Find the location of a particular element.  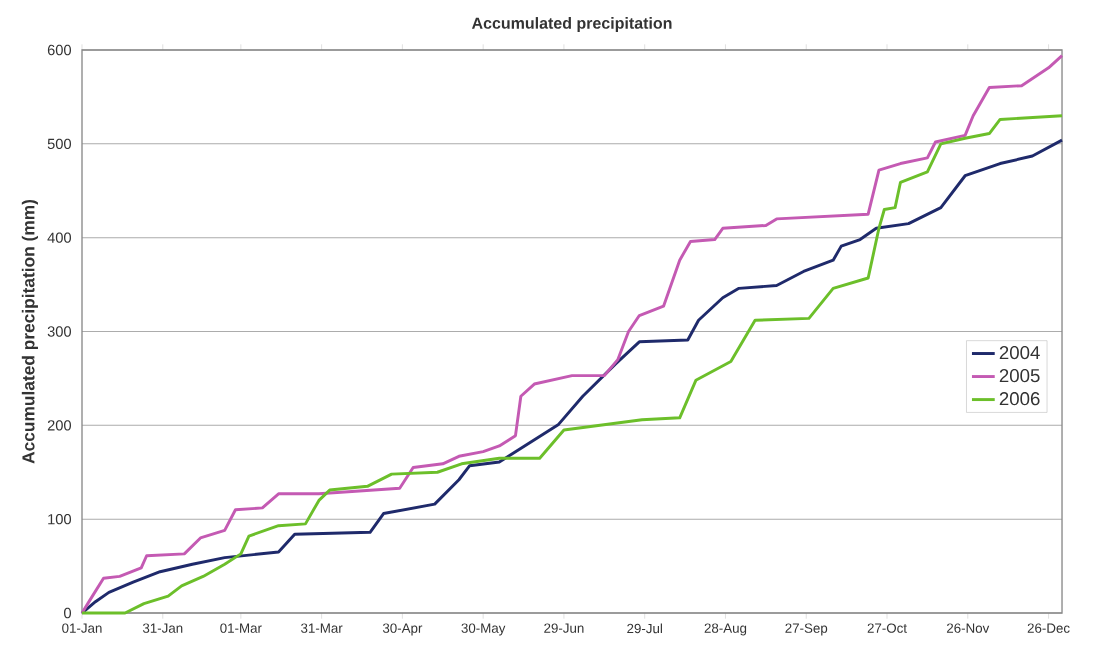

x-tick-label: 31-Jan is located at coordinates (162, 628).